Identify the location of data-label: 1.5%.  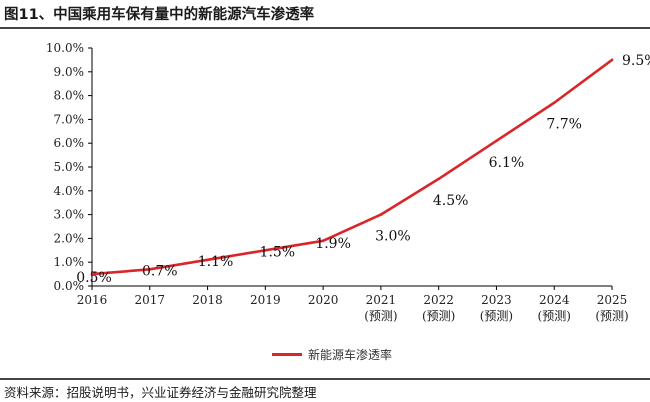
(278, 252).